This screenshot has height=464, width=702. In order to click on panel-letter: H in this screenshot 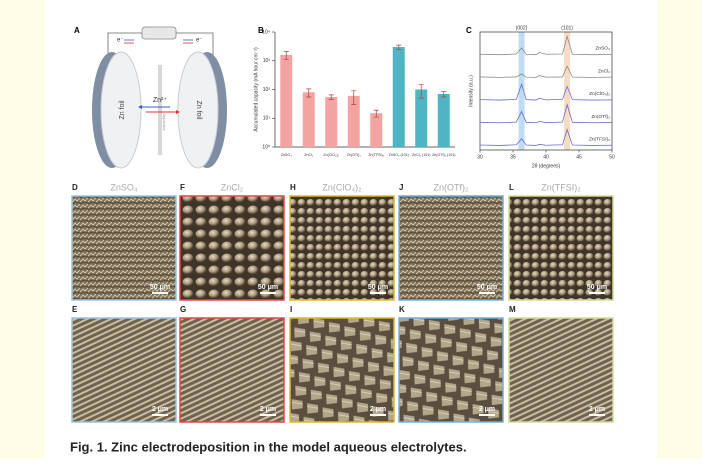, I will do `click(293, 187)`.